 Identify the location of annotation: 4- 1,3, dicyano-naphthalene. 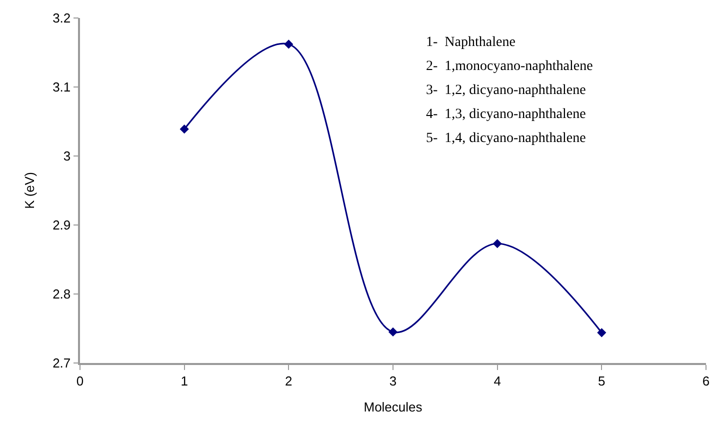
(506, 114).